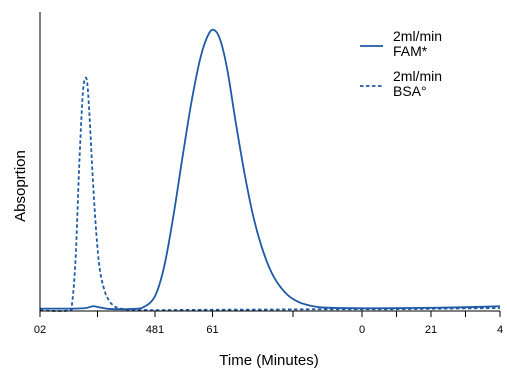 Image resolution: width=507 pixels, height=371 pixels. What do you see at coordinates (268, 360) in the screenshot?
I see `x-axis-title: Time (Minutes)` at bounding box center [268, 360].